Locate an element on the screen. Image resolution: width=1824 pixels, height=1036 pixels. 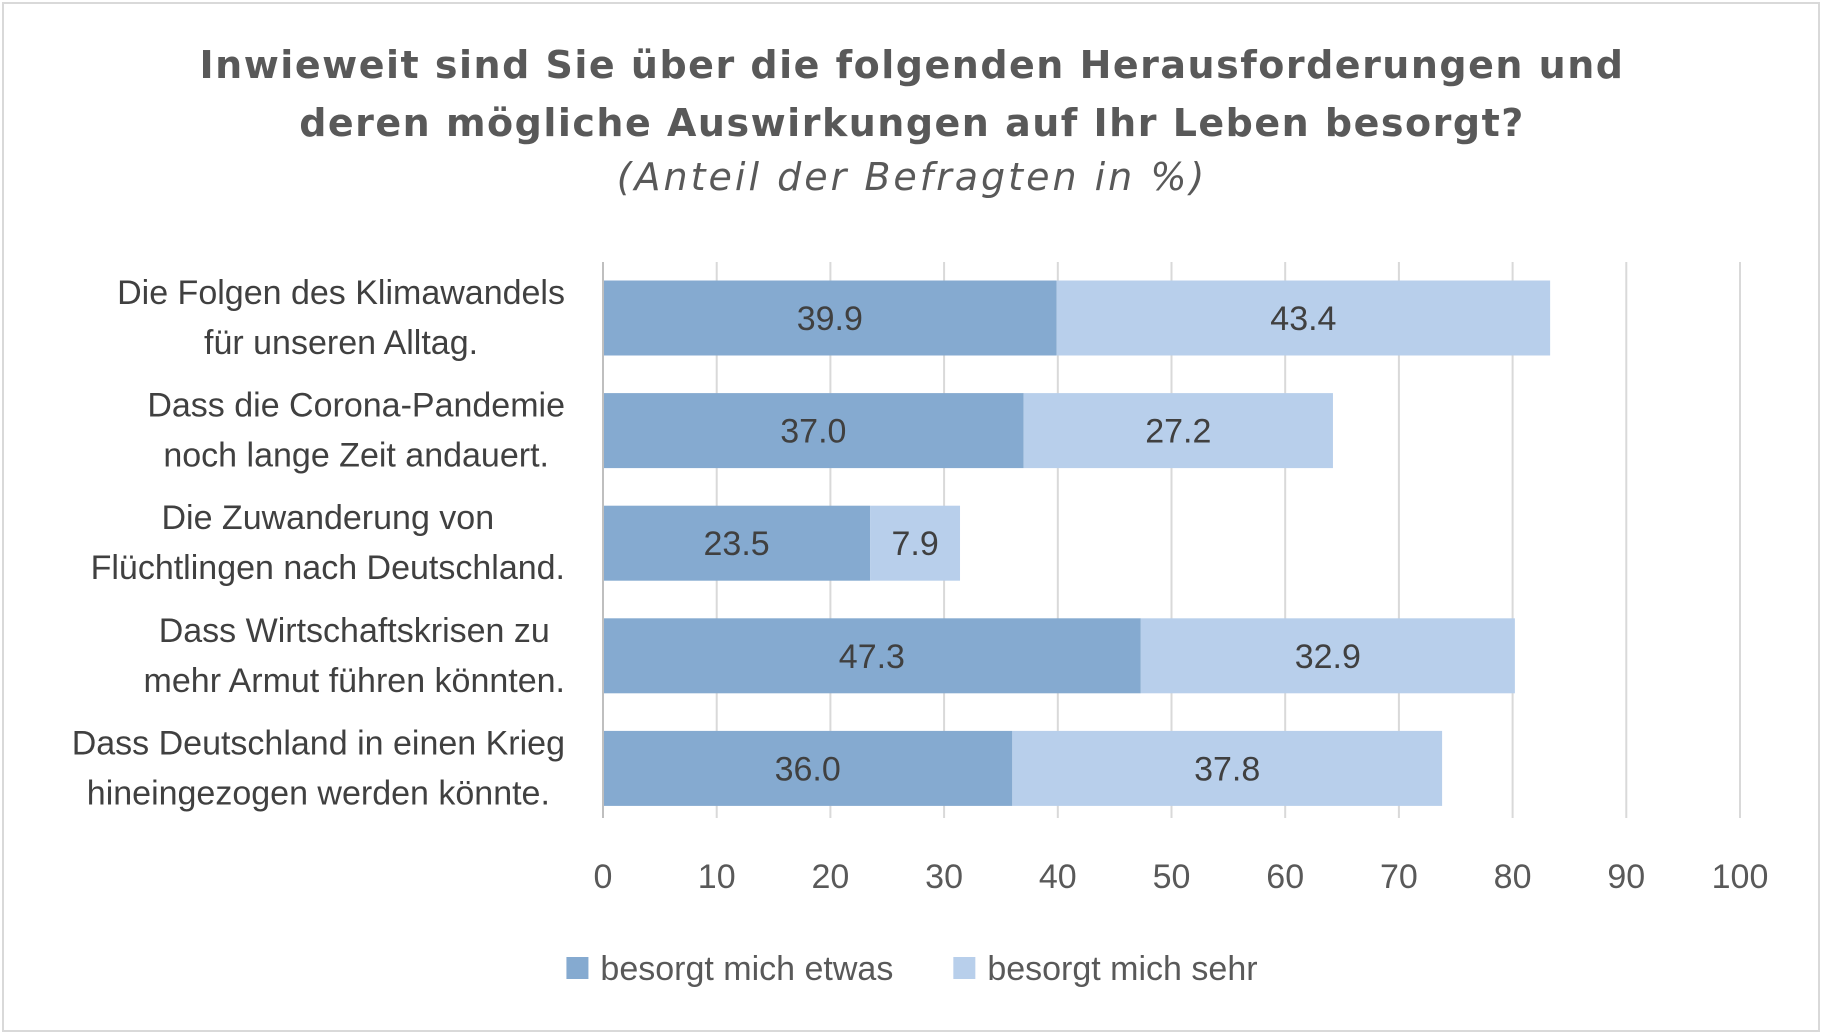
chart-subtitle: (Anteil der Befragten in %) is located at coordinates (912, 177).